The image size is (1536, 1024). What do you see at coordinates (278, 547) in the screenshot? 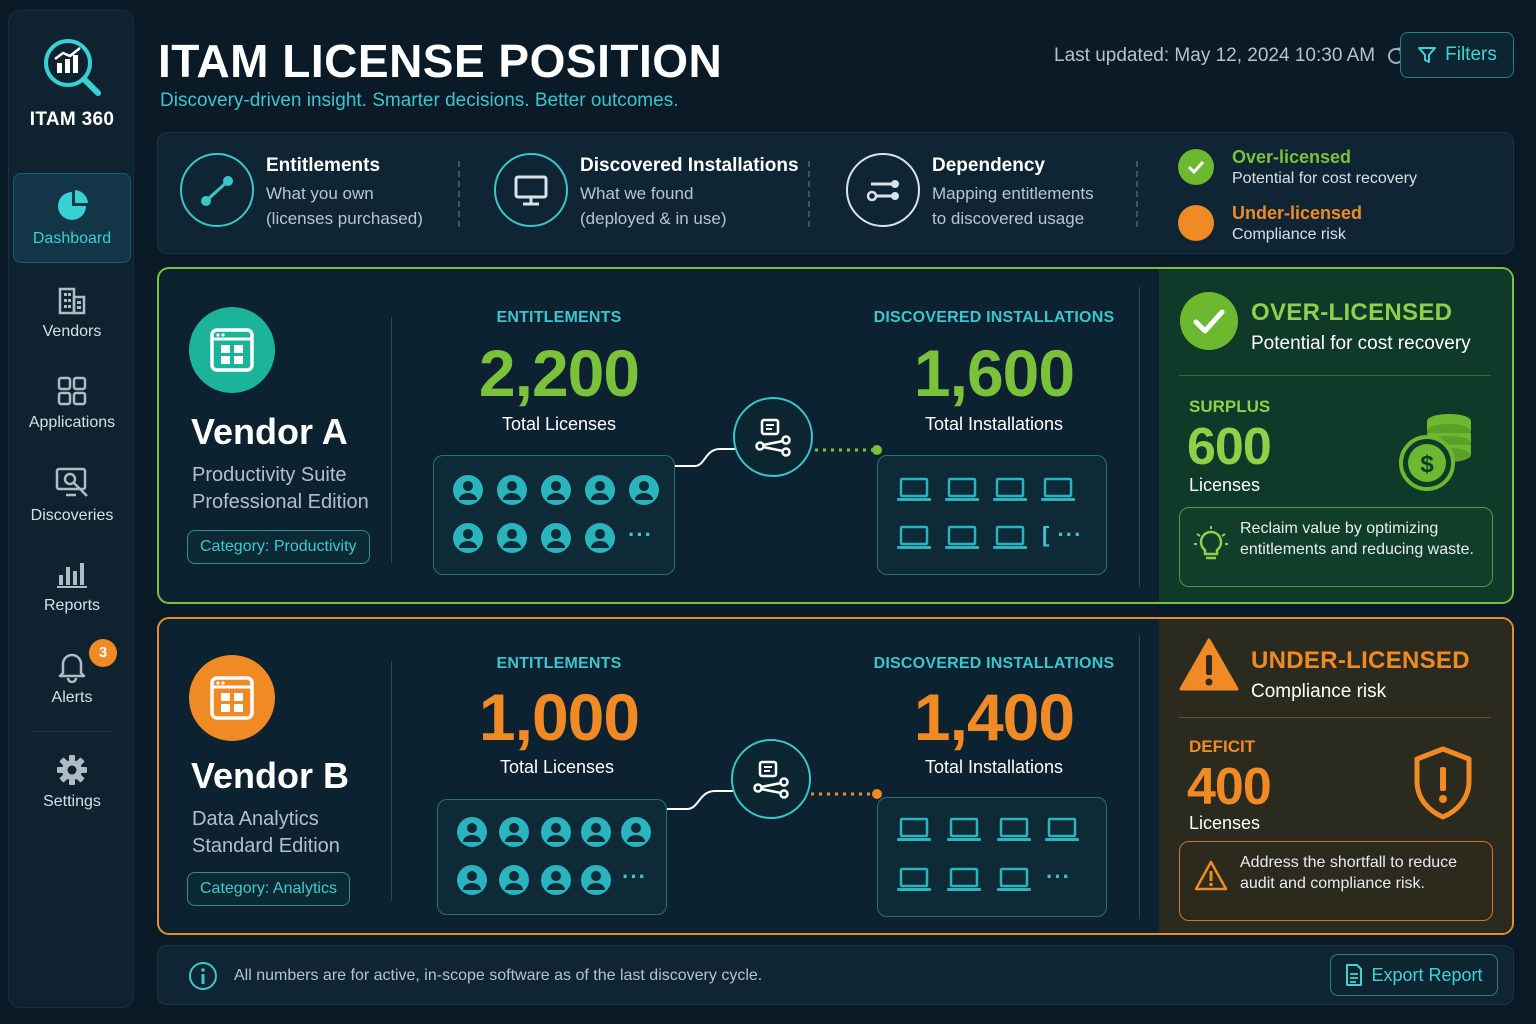
I see `category-tag: Category: Productivity` at bounding box center [278, 547].